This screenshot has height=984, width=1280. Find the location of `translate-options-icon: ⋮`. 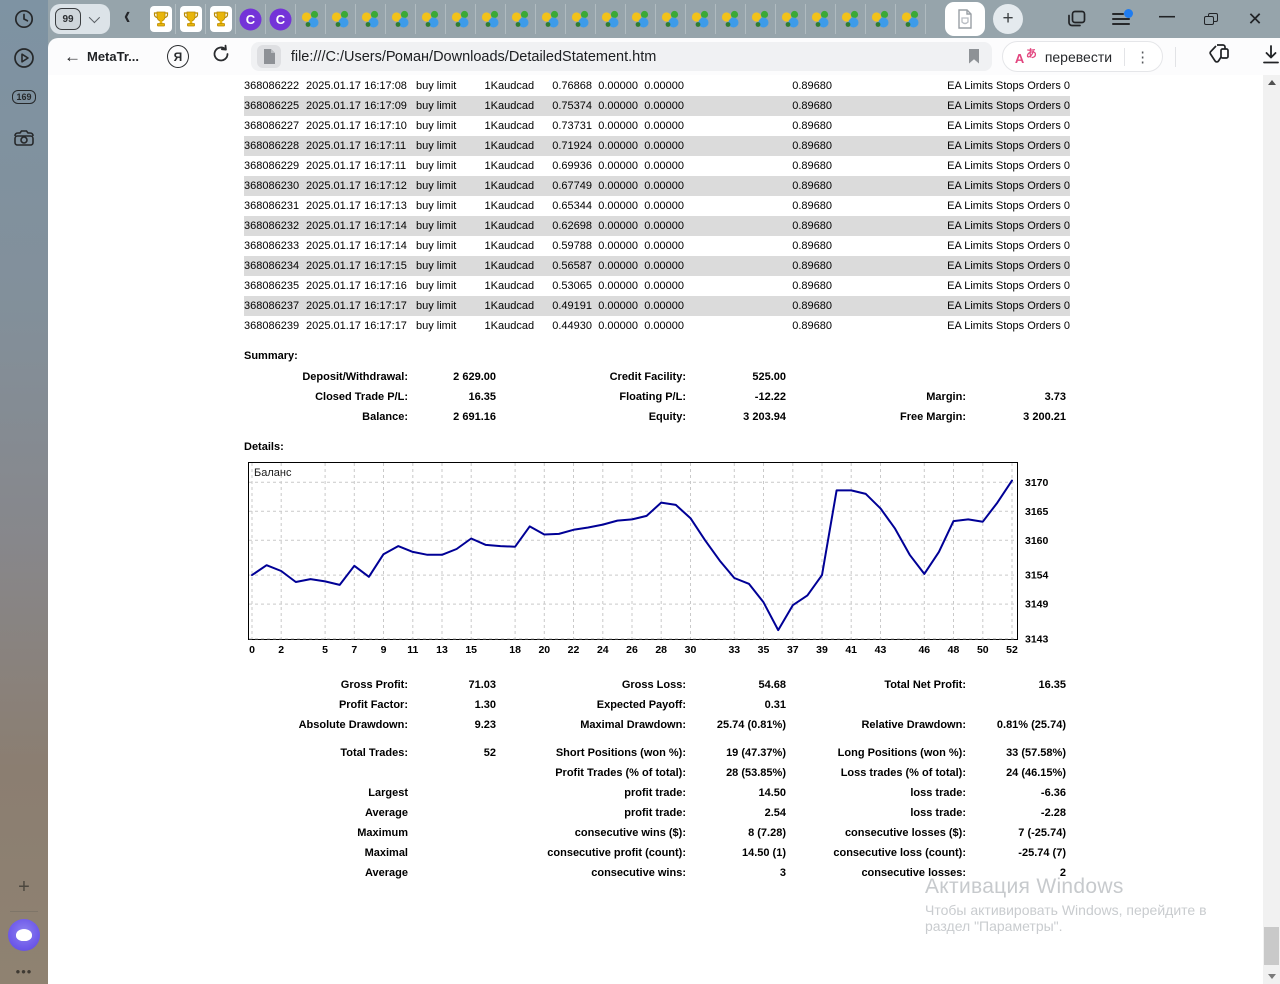

translate-options-icon: ⋮ is located at coordinates (1143, 57).